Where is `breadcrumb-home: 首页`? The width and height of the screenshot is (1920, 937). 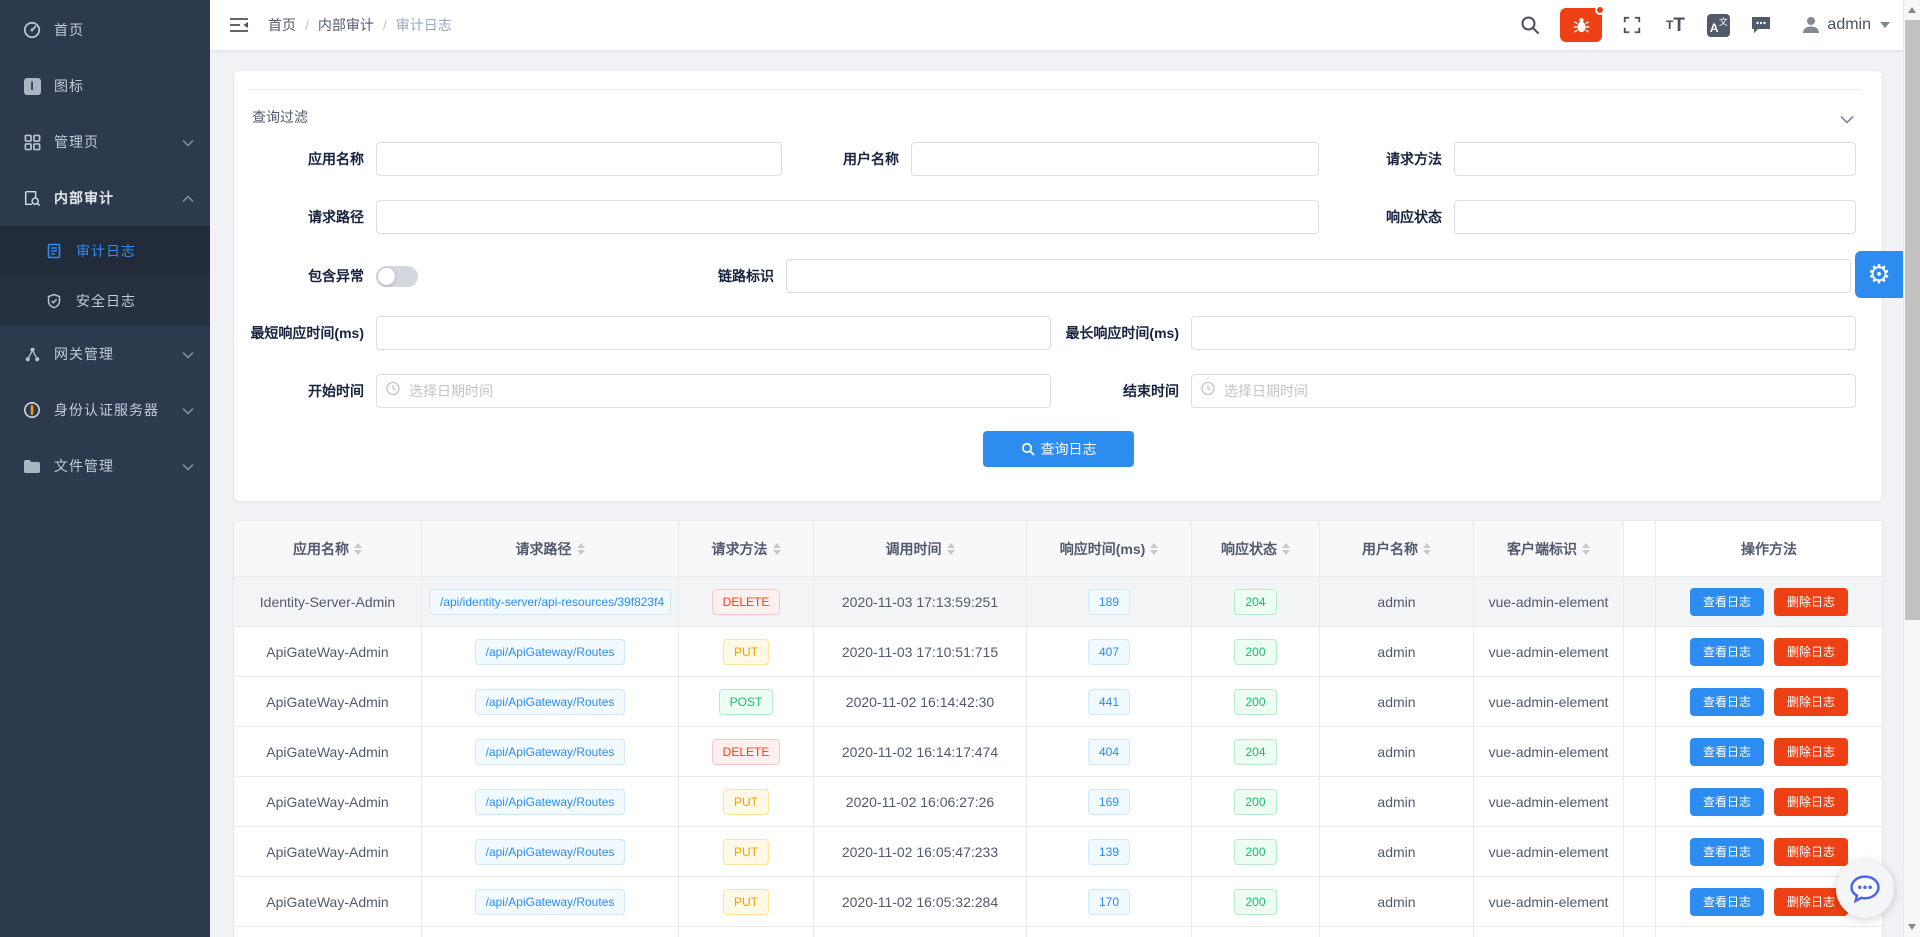 breadcrumb-home: 首页 is located at coordinates (282, 25).